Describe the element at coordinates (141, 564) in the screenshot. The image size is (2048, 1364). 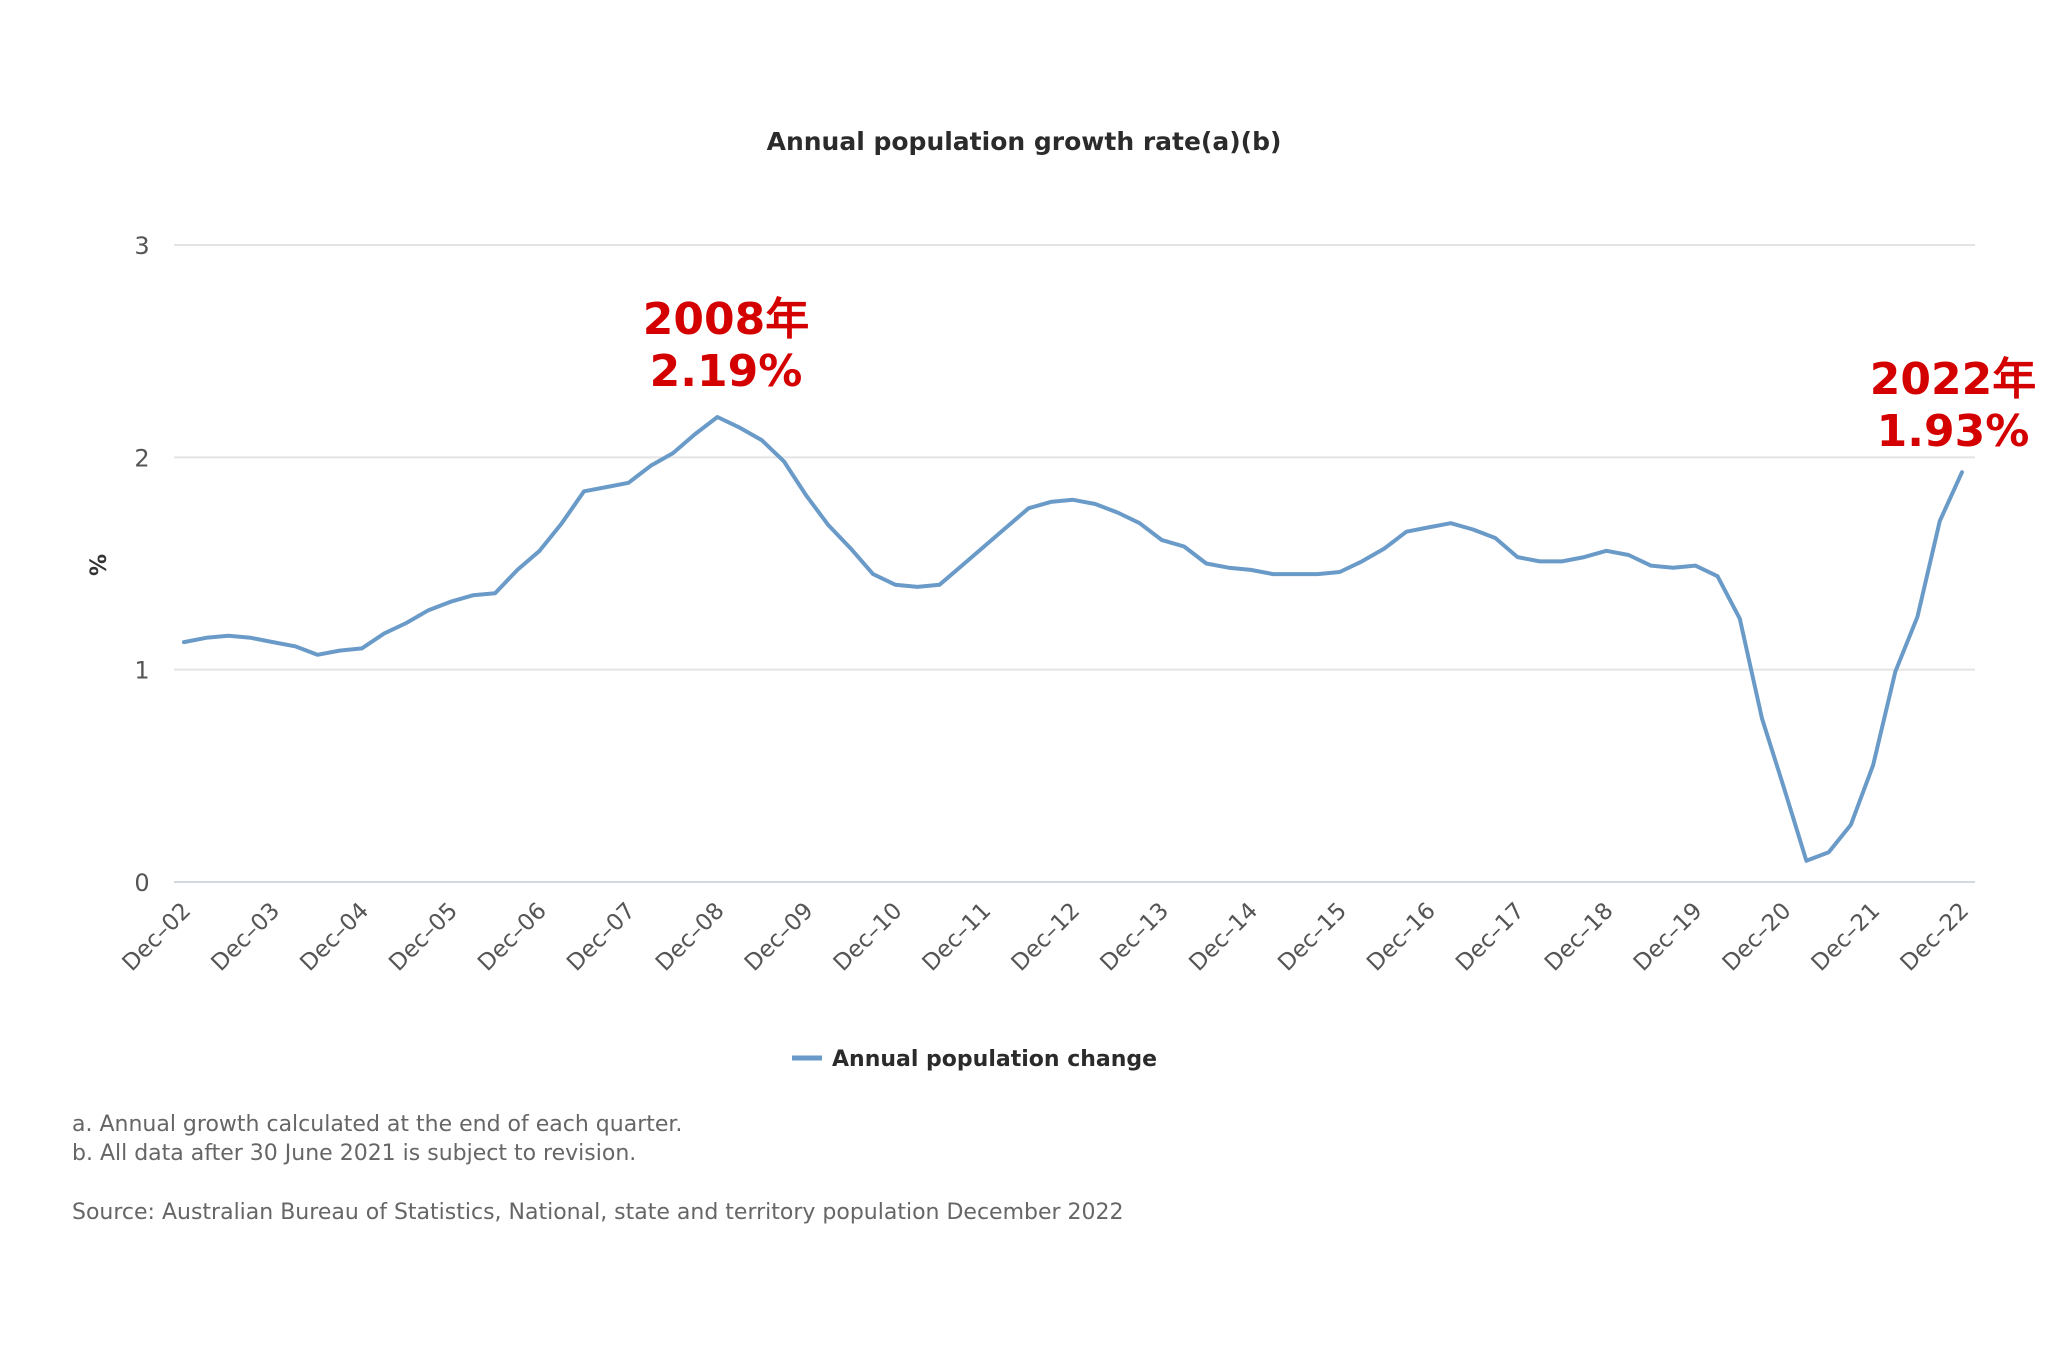
I see `y-axis-ticks: 0 1 2 3` at that location.